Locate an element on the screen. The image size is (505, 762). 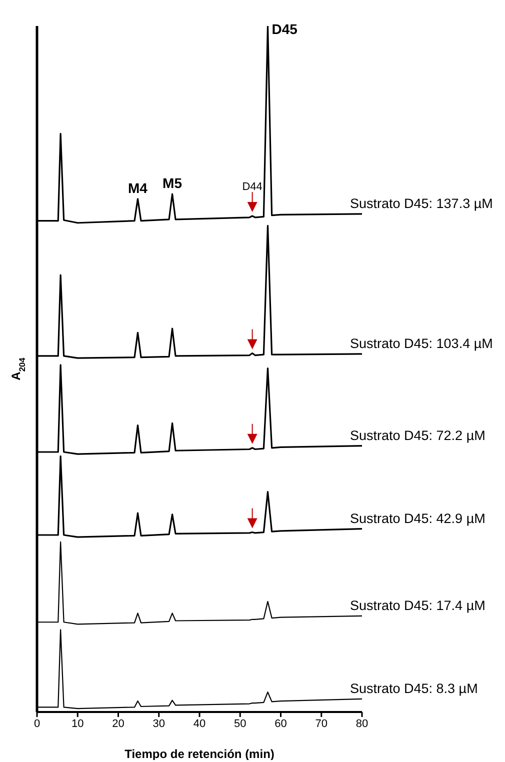
series-label: Sustrato D45: 72.2 µM is located at coordinates (418, 435).